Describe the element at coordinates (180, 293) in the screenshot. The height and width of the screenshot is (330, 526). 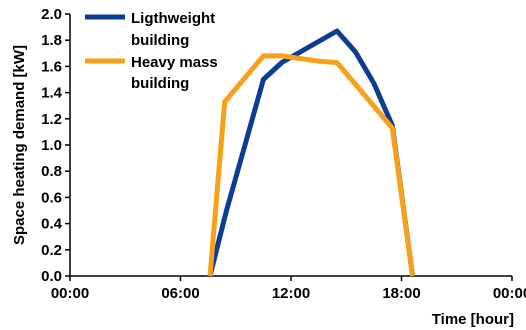
I see `x-tick-label: 06:00` at that location.